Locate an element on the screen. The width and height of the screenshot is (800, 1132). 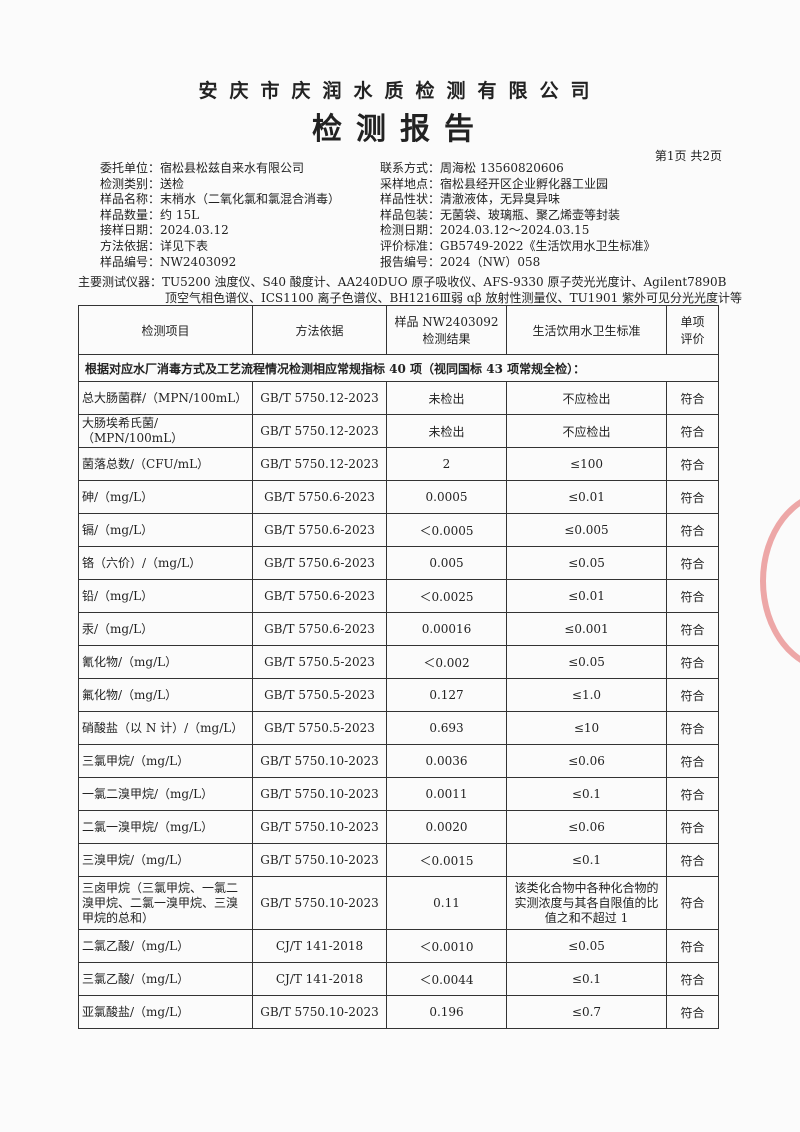
item-name: 一氯二溴甲烷/（mg/L） is located at coordinates (165, 794).